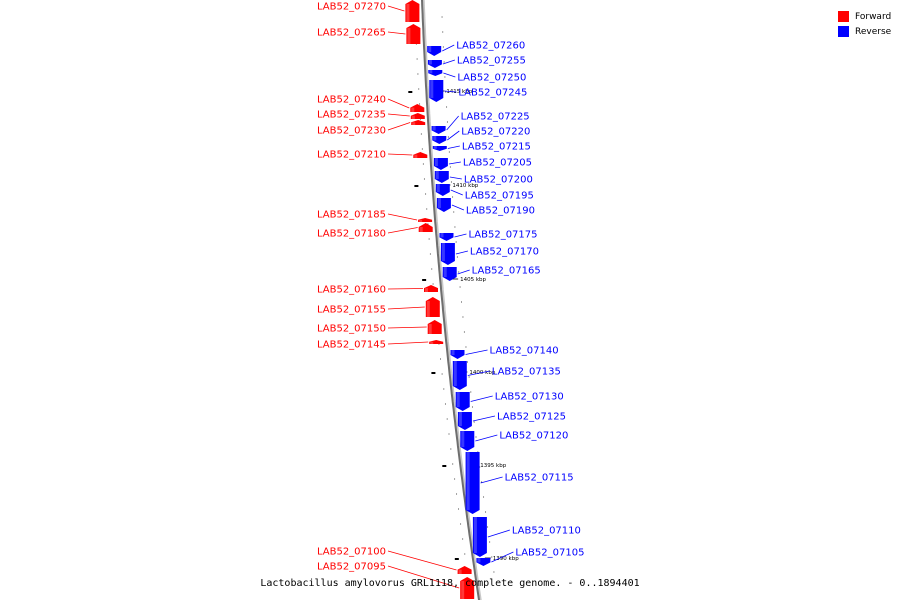 The width and height of the screenshot is (900, 604). Describe the element at coordinates (506, 271) in the screenshot. I see `gene-label: LAB52_07165` at that location.